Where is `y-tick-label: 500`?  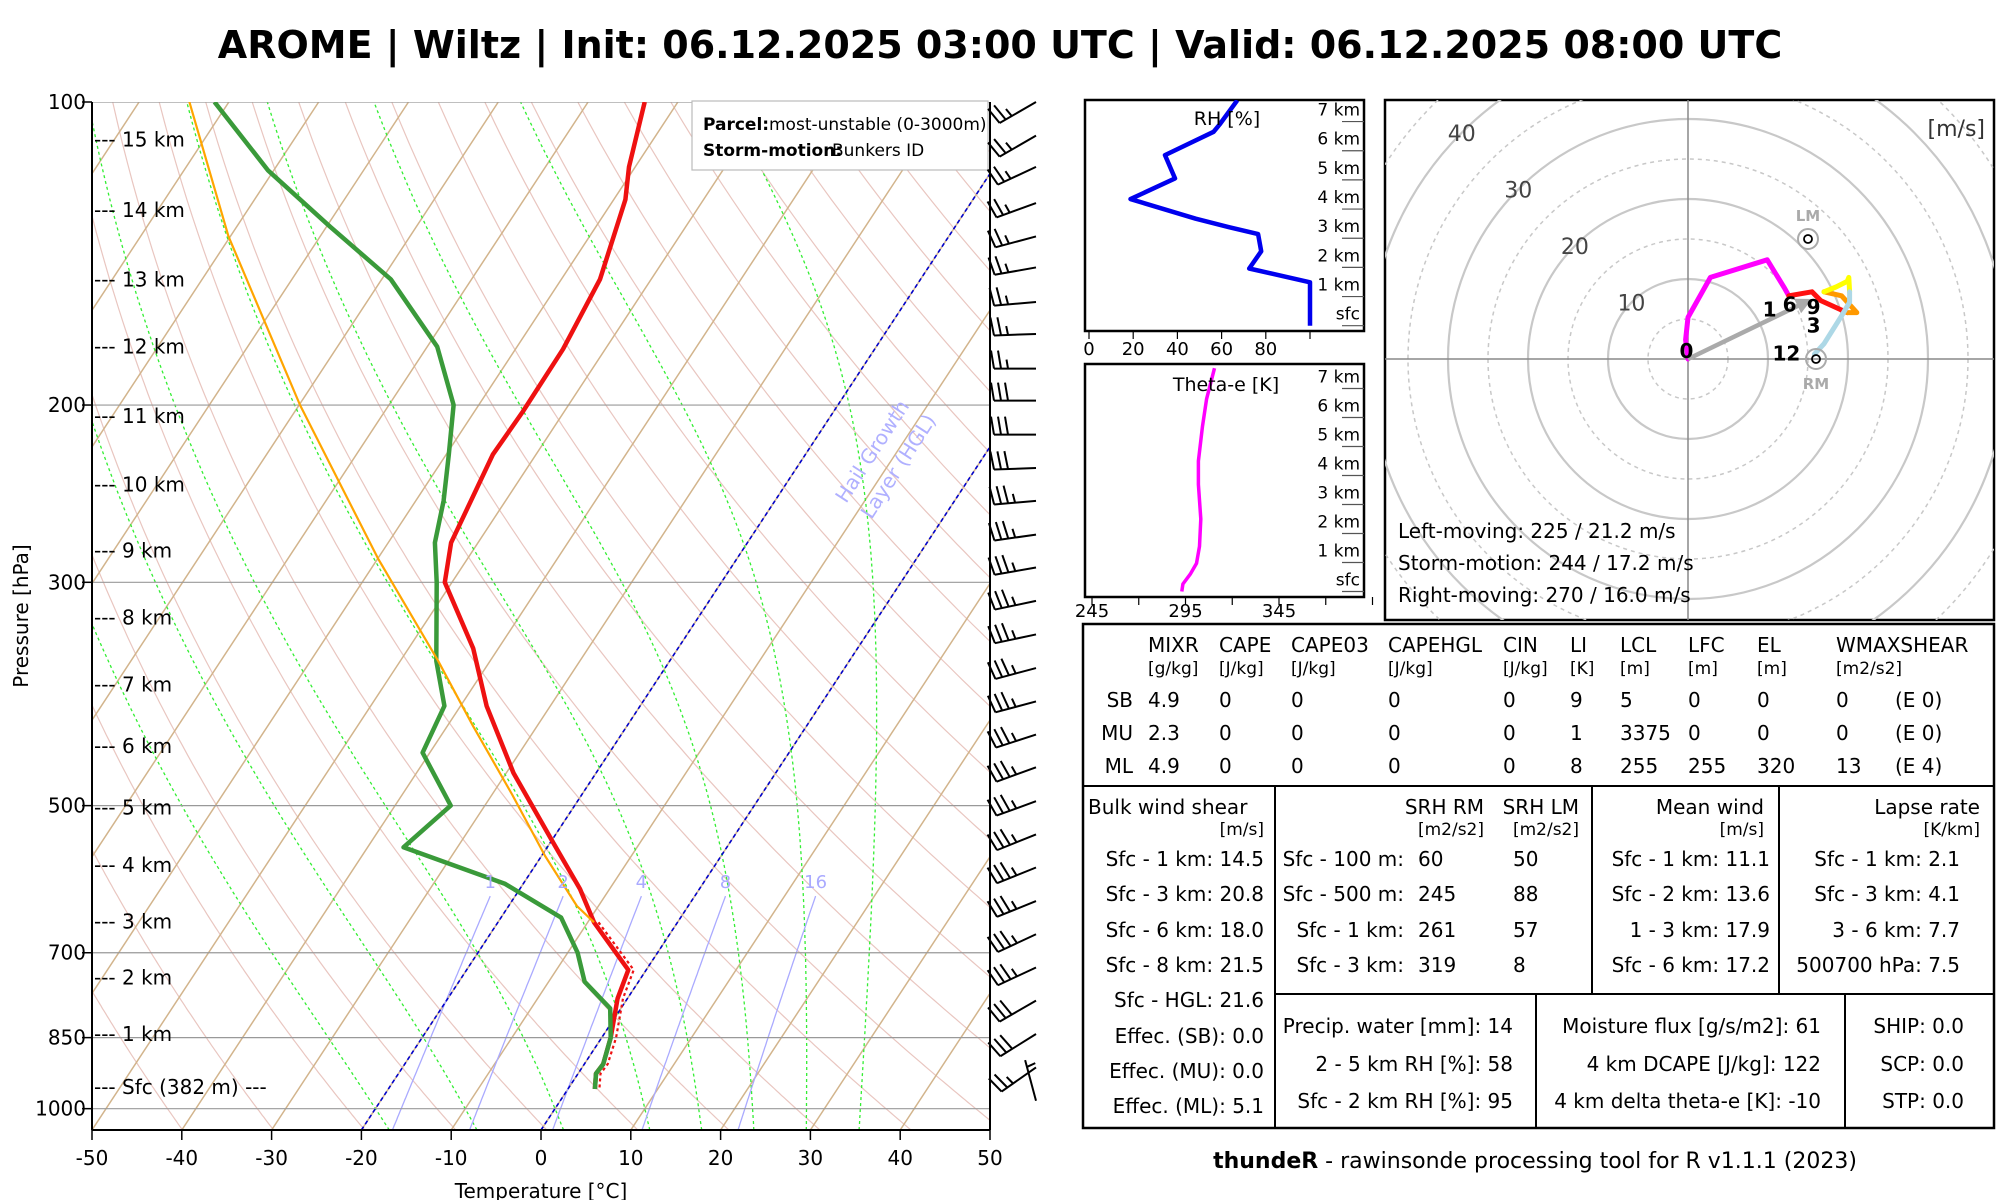 y-tick-label: 500 is located at coordinates (67, 806).